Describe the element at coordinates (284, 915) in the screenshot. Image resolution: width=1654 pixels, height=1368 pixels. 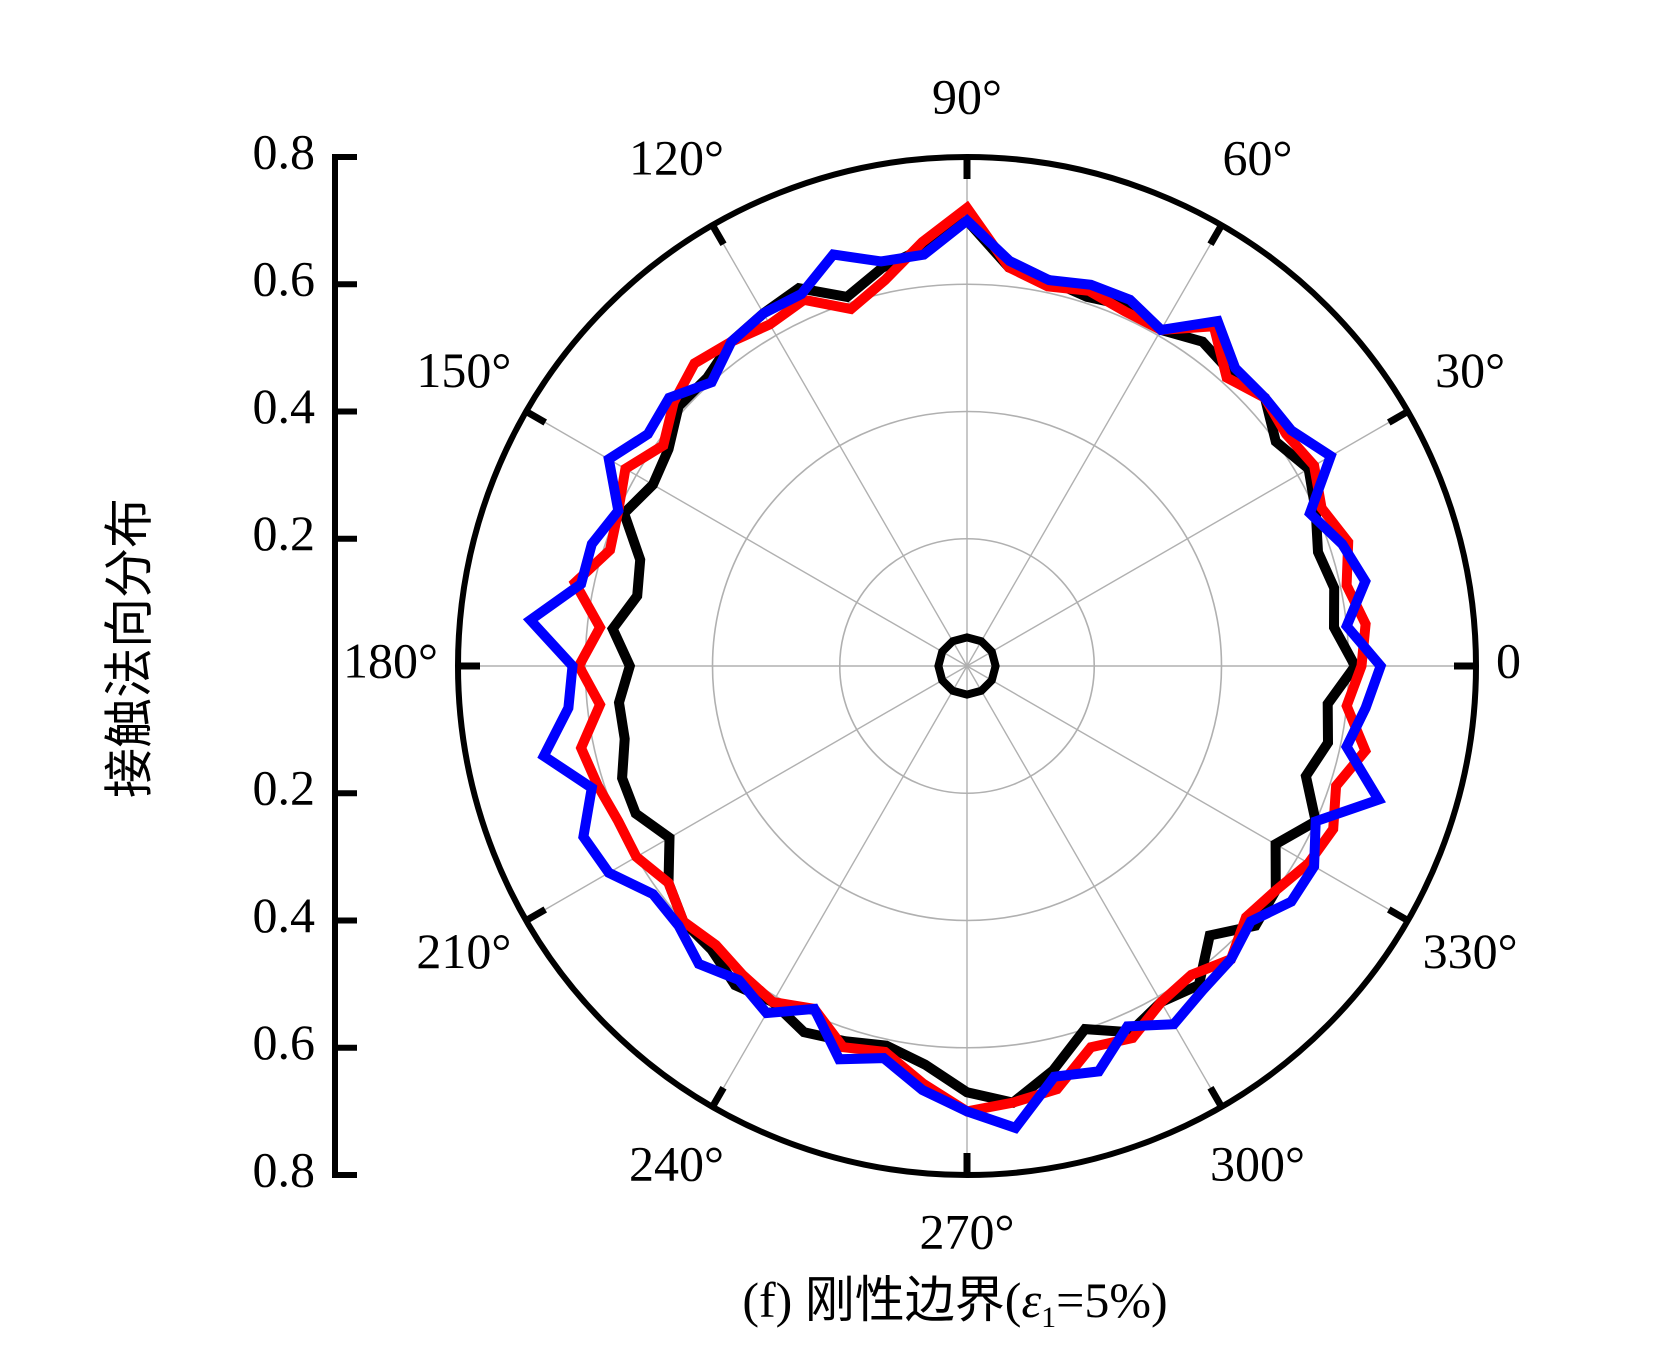
I see `radial-tick-label-bottom: 0.4` at that location.